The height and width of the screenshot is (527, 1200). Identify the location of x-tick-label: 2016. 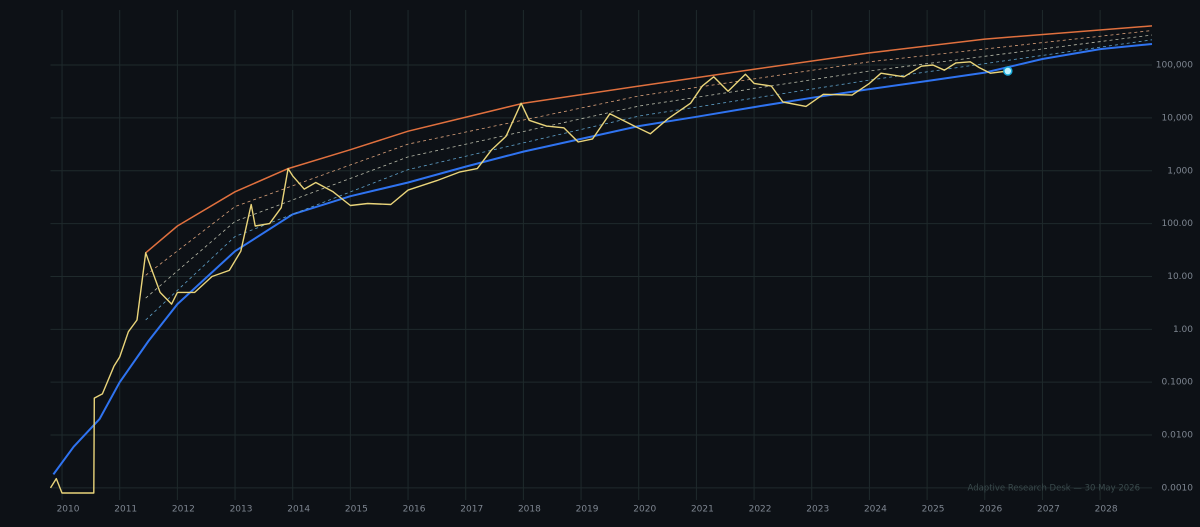
(414, 510).